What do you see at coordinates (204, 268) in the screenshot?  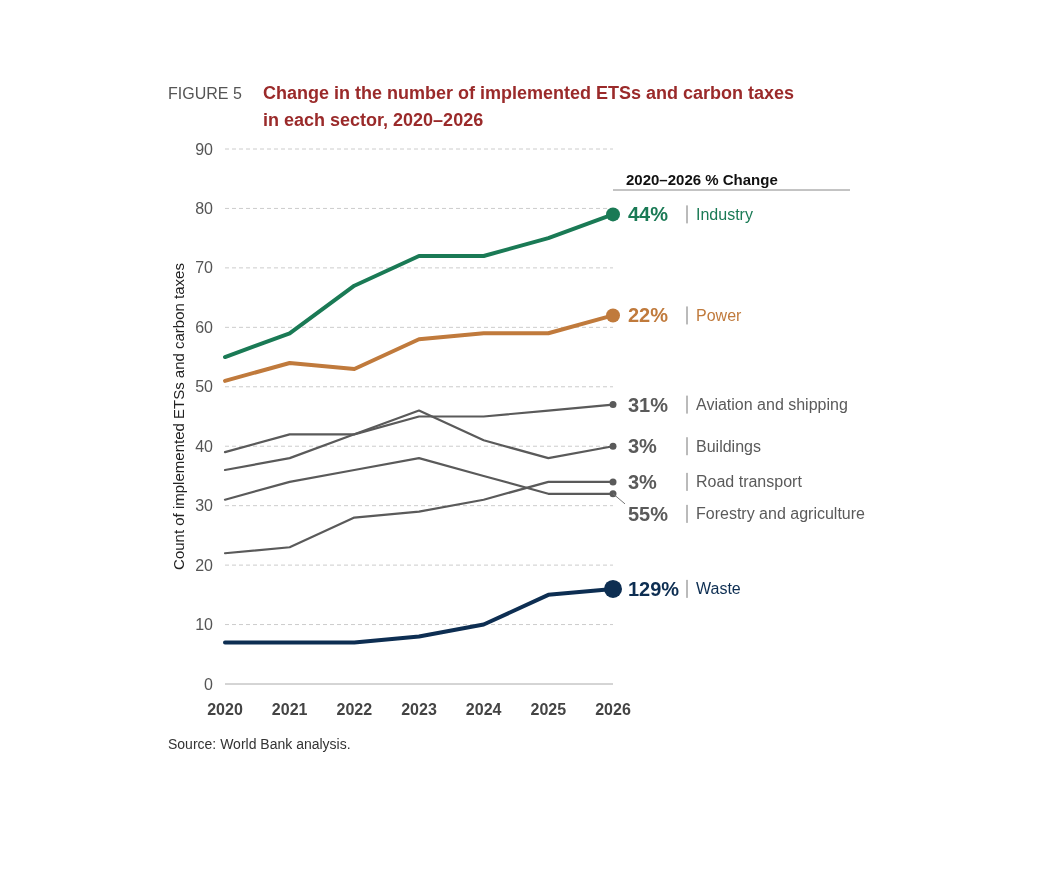 I see `y-tick-label: 70` at bounding box center [204, 268].